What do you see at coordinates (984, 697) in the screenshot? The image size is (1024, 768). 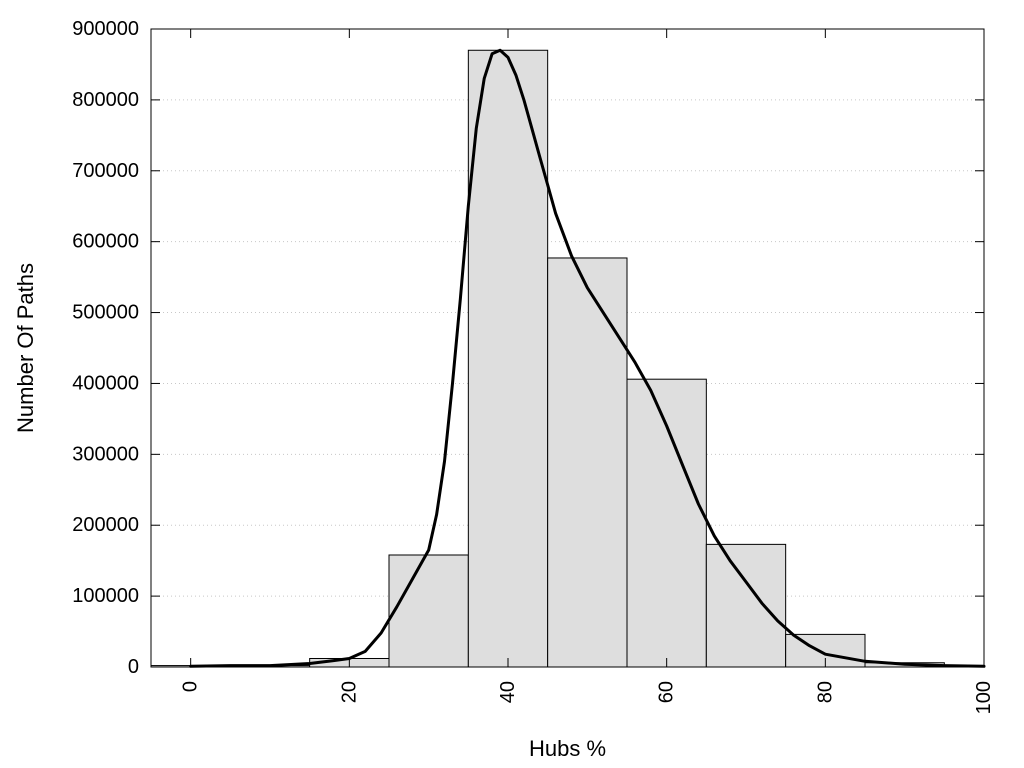 I see `x-tick-label: 100` at bounding box center [984, 697].